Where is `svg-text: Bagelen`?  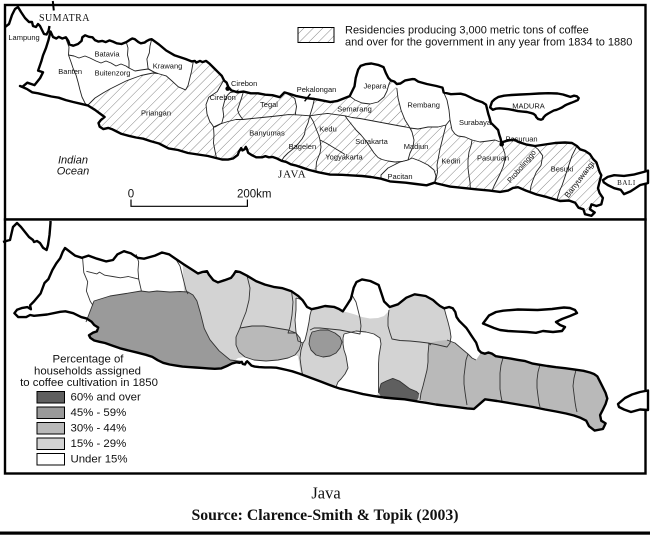
svg-text: Bagelen is located at coordinates (303, 146).